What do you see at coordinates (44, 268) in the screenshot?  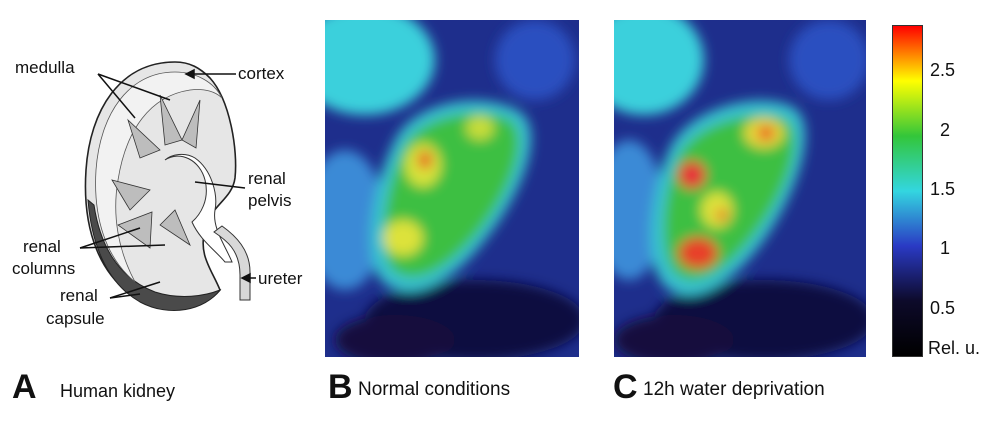 I see `label-renal-columns-line2: columns` at bounding box center [44, 268].